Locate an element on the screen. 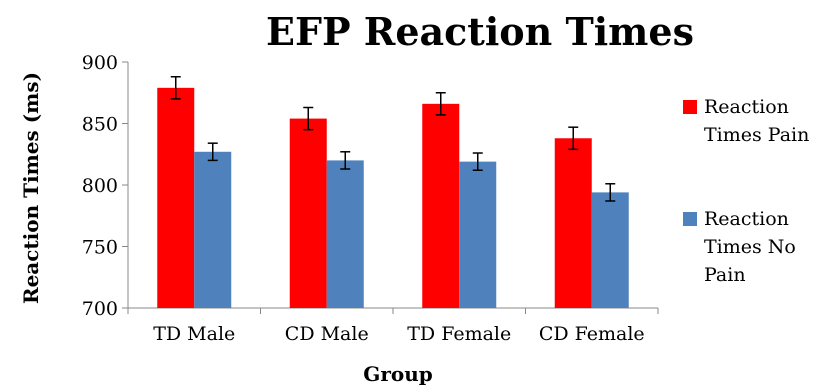 The width and height of the screenshot is (831, 388). chart-title: EFP Reaction Times is located at coordinates (480, 31).